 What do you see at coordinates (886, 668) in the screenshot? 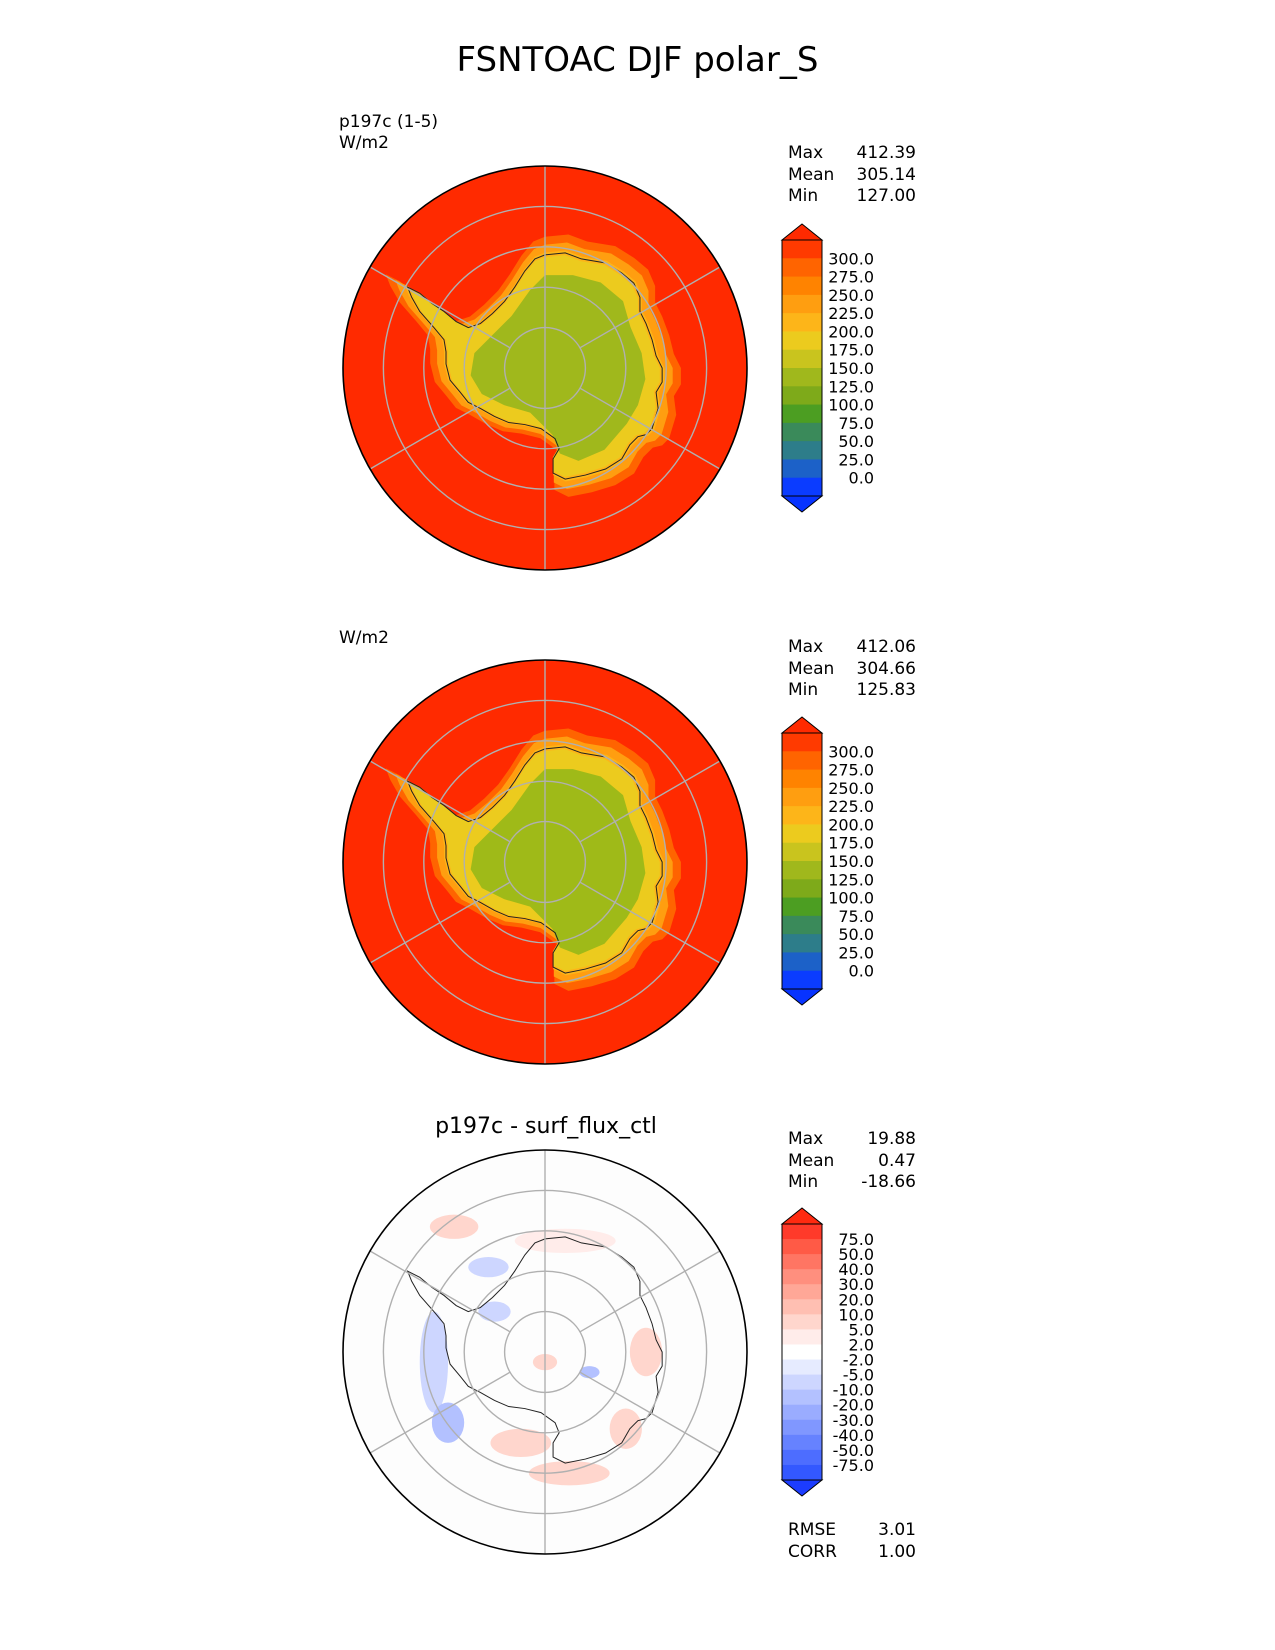
I see `stat-value: 304.66` at bounding box center [886, 668].